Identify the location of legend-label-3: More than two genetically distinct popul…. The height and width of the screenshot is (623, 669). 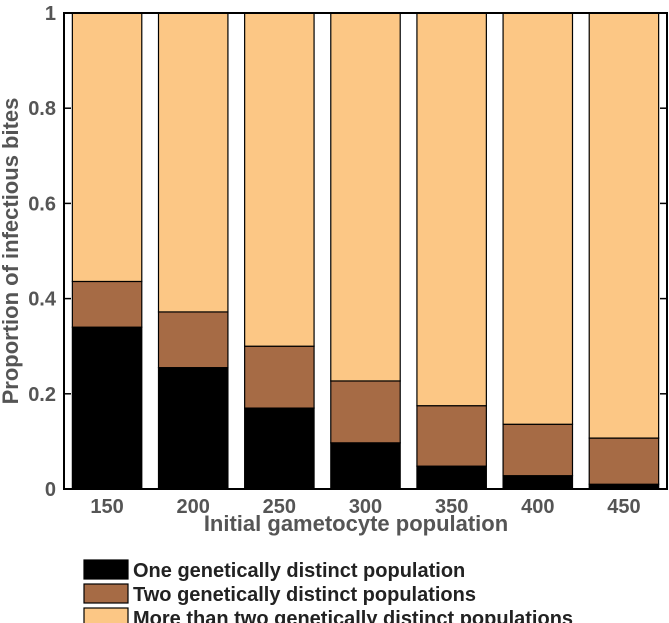
(353, 615).